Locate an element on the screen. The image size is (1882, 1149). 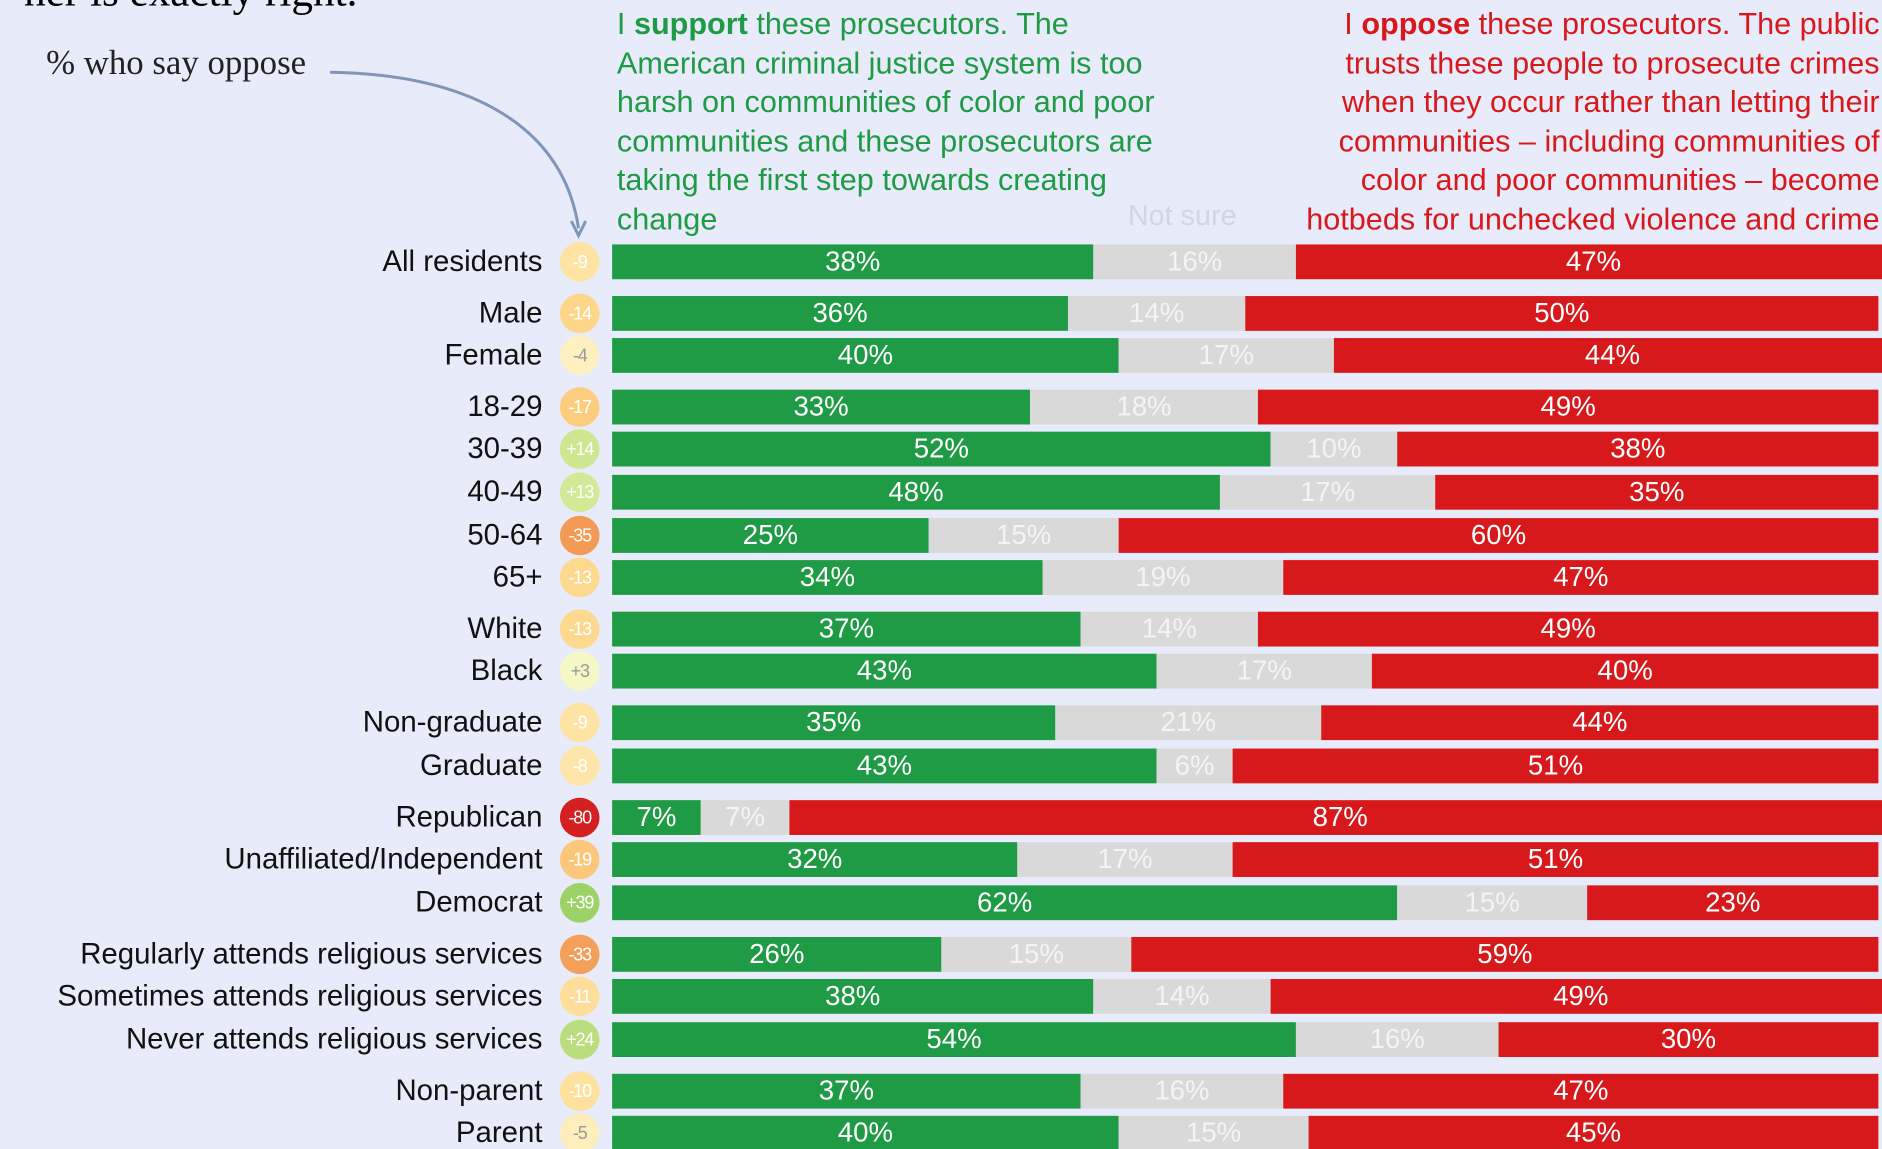
category-label: Non-graduate is located at coordinates (453, 722).